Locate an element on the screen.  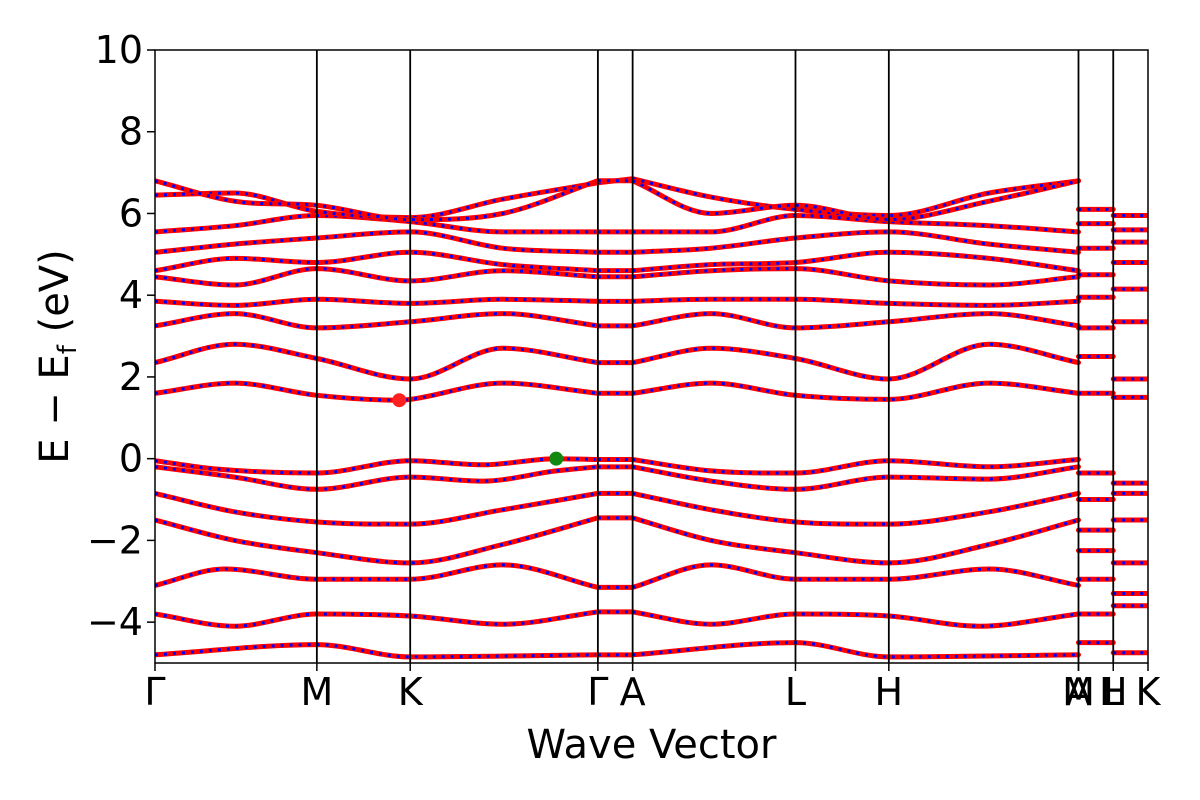
y-axis-title: E − Ef (eV) is located at coordinates (57, 356).